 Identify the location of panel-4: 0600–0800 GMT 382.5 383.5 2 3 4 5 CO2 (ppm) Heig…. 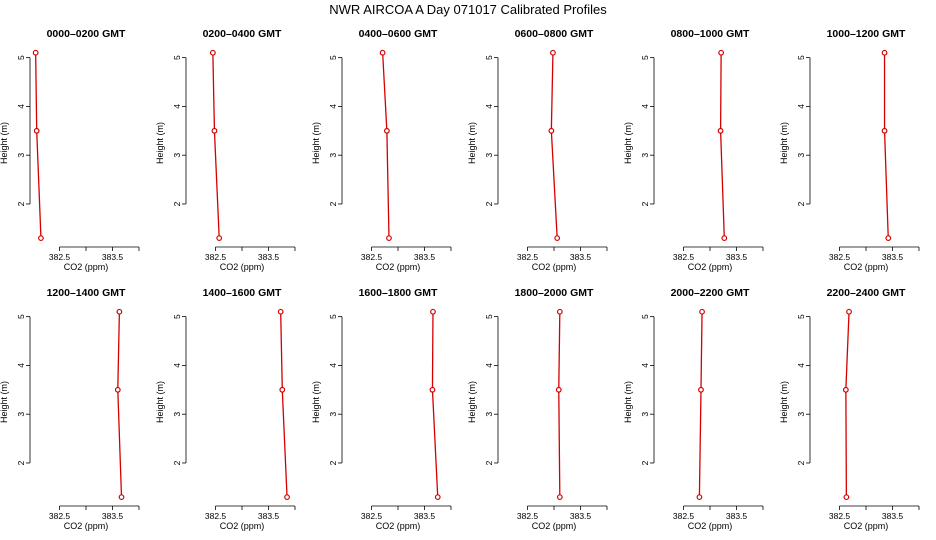
(537, 150).